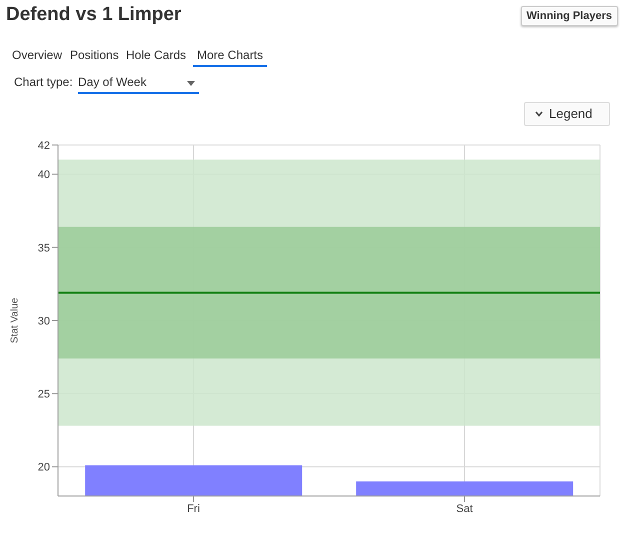  I want to click on y-tick-label: 42, so click(44, 146).